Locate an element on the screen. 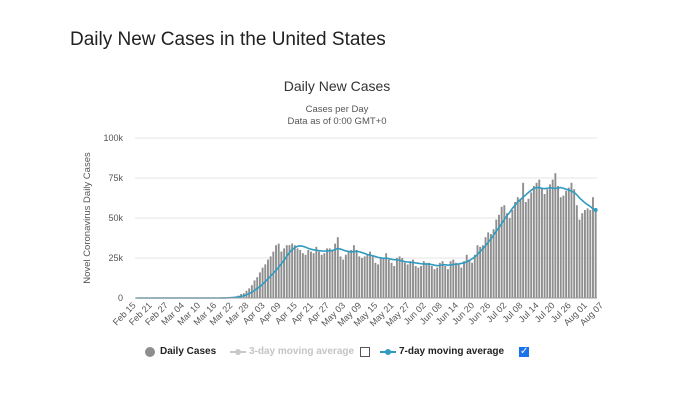  y-tick-label: 50k is located at coordinates (115, 218).